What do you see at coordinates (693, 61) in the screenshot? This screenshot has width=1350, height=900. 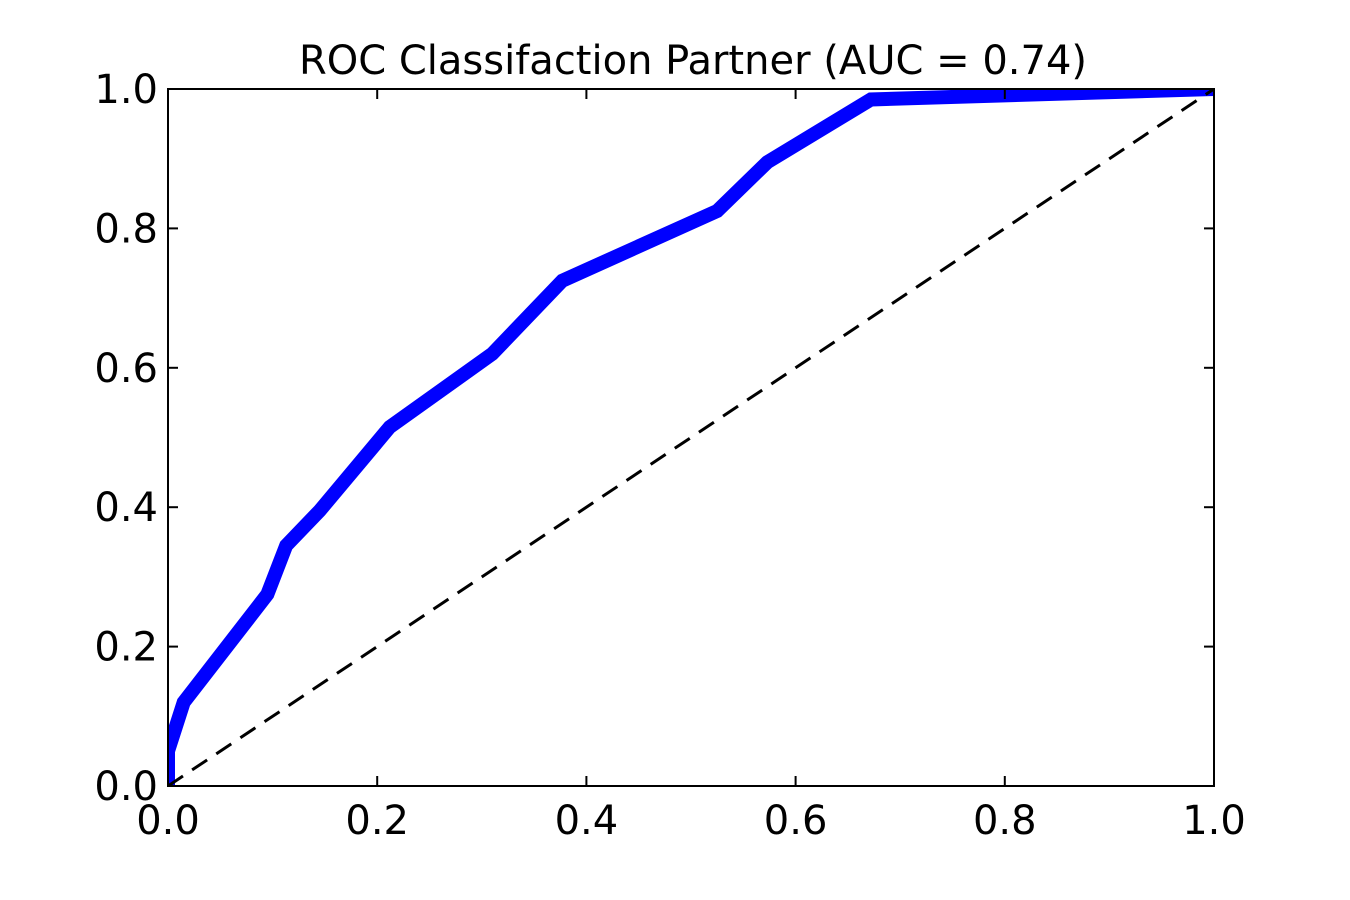 I see `chart-title: ROC Classifaction Partner (AUC = 0.74)` at bounding box center [693, 61].